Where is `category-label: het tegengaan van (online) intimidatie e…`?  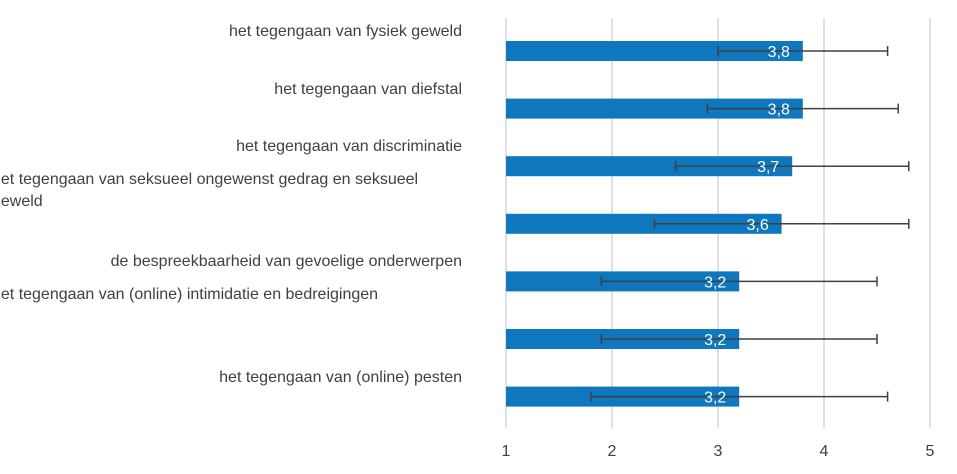 category-label: het tegengaan van (online) intimidatie e… is located at coordinates (189, 294).